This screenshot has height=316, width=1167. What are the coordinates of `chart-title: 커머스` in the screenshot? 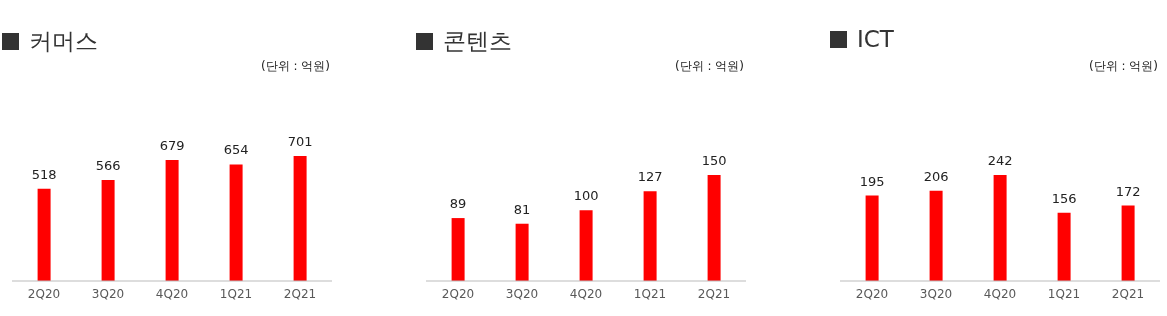 It's located at (63, 41).